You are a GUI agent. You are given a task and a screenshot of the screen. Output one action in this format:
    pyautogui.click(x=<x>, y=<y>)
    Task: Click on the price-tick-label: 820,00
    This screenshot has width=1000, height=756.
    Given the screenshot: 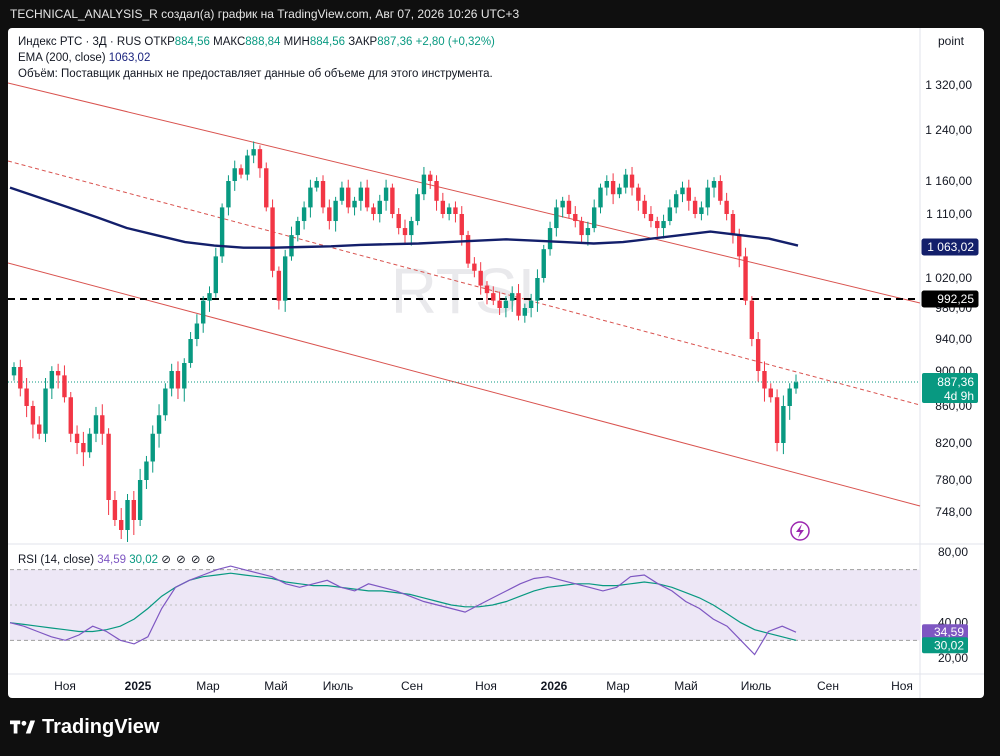 What is the action you would take?
    pyautogui.click(x=953, y=443)
    